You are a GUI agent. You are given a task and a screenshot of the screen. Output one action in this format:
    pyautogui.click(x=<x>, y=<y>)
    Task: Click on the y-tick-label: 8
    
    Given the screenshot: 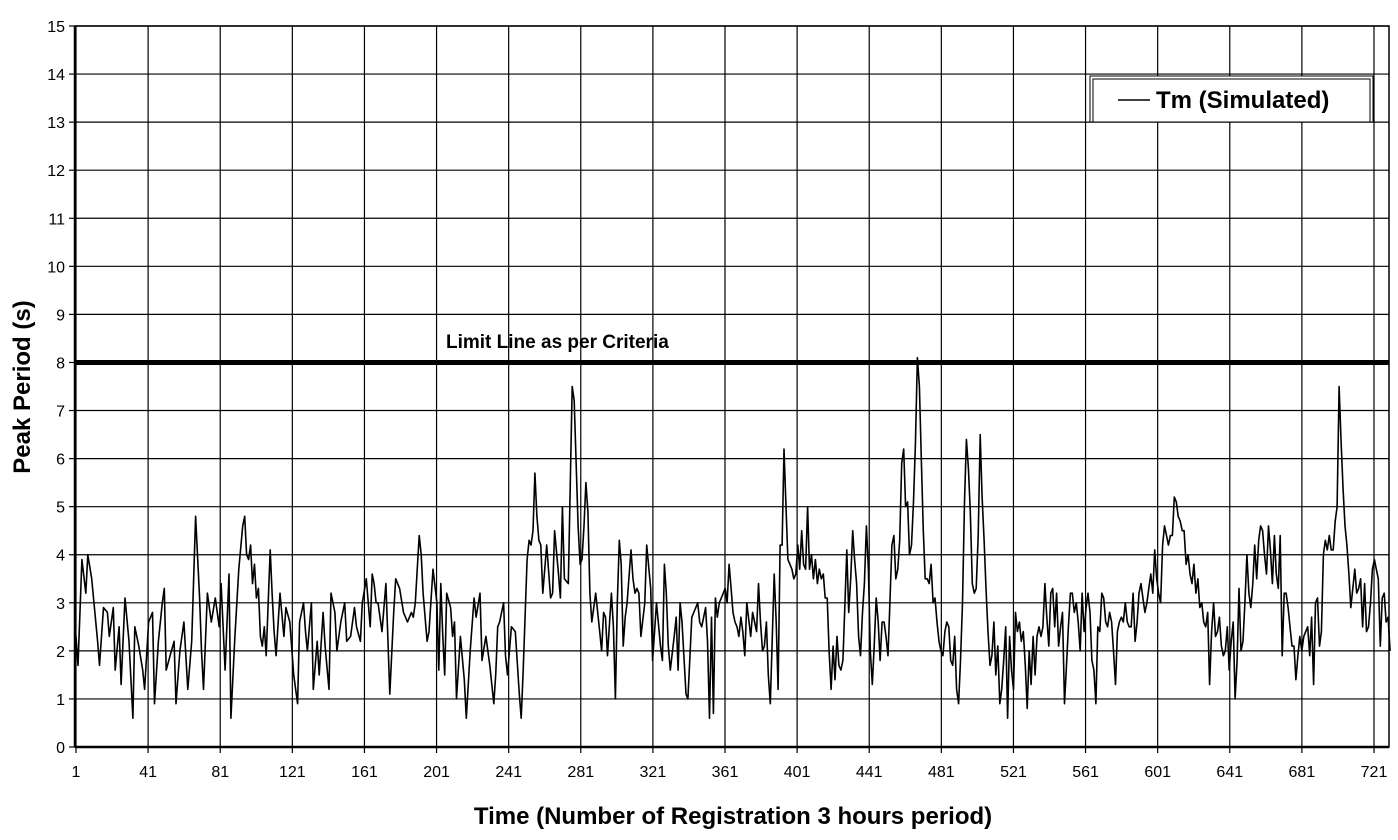 What is the action you would take?
    pyautogui.click(x=60, y=363)
    